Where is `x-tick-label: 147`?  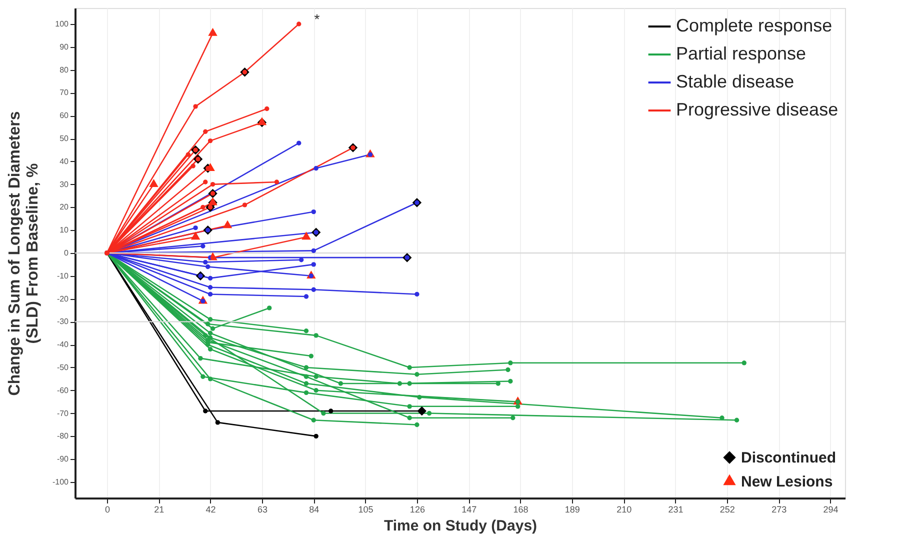 x-tick-label: 147 is located at coordinates (469, 509).